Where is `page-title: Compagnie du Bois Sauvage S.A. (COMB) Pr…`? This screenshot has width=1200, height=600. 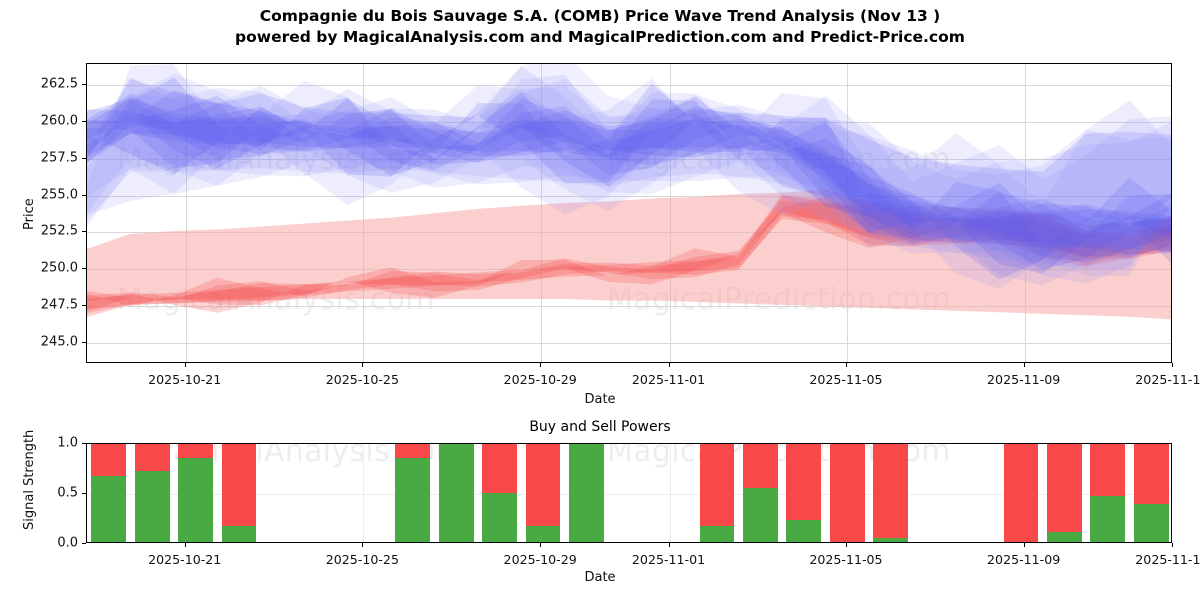
page-title: Compagnie du Bois Sauvage S.A. (COMB) Pr… is located at coordinates (600, 16).